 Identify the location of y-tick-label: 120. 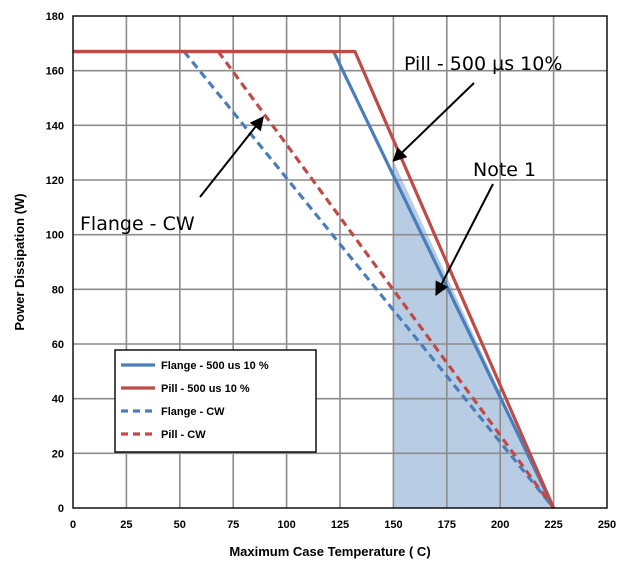
(55, 181).